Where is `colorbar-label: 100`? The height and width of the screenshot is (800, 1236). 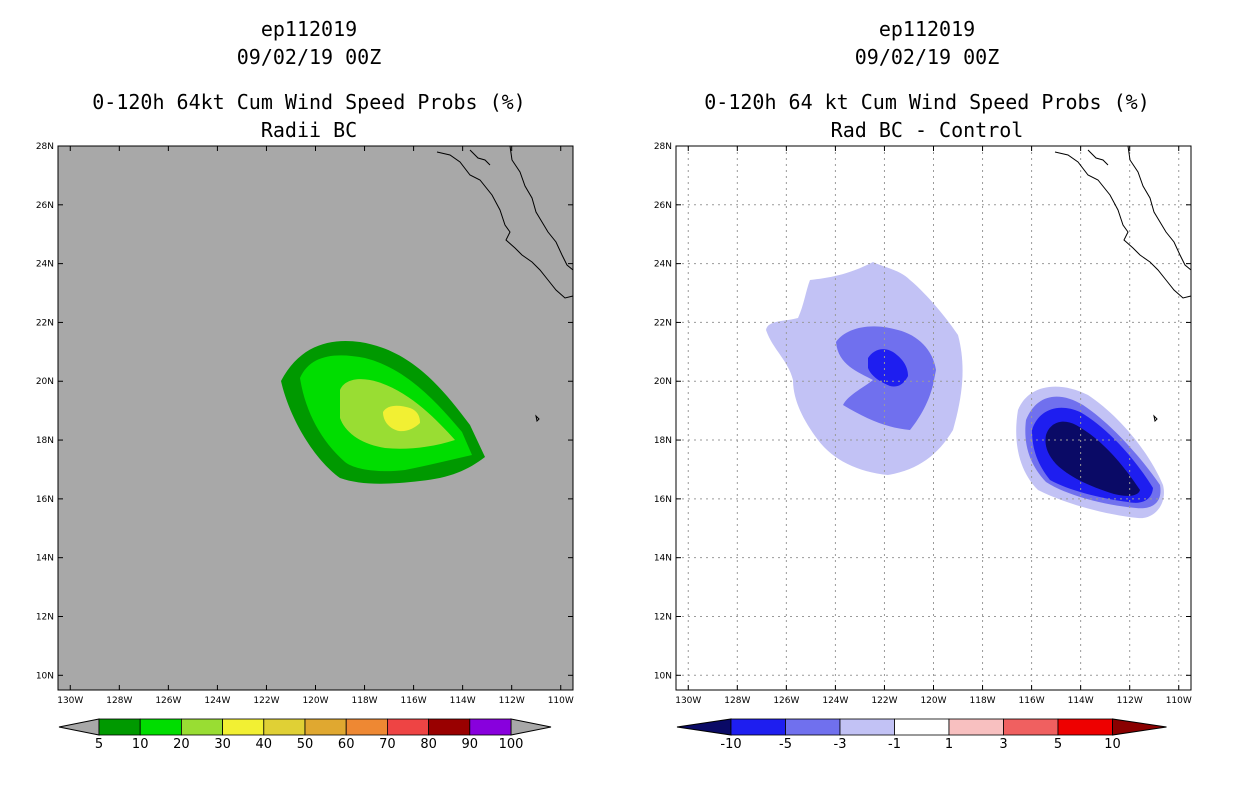
colorbar-label: 100 is located at coordinates (511, 744).